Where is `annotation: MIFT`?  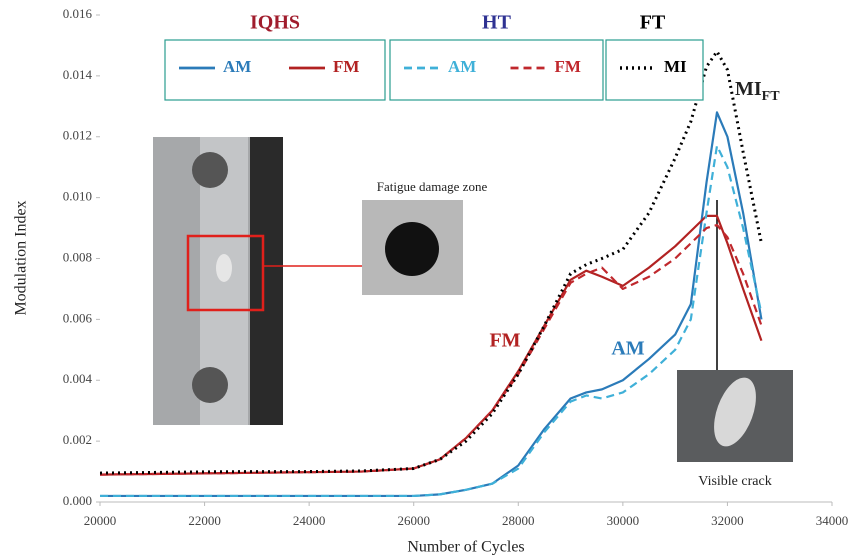
annotation: MIFT is located at coordinates (757, 91).